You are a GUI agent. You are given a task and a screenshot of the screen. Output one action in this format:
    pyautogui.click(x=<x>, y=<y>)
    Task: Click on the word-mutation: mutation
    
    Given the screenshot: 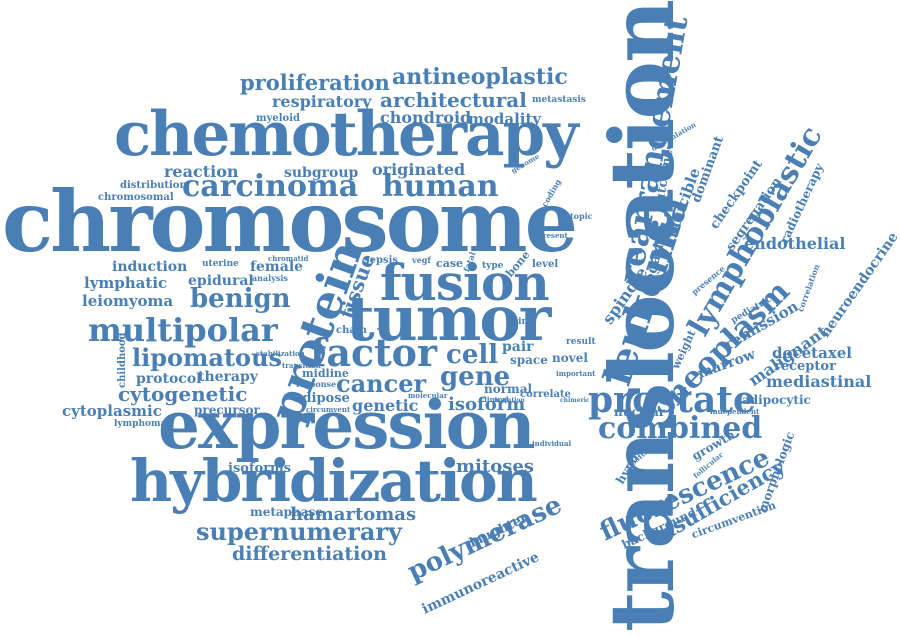 What is the action you would take?
    pyautogui.click(x=509, y=400)
    